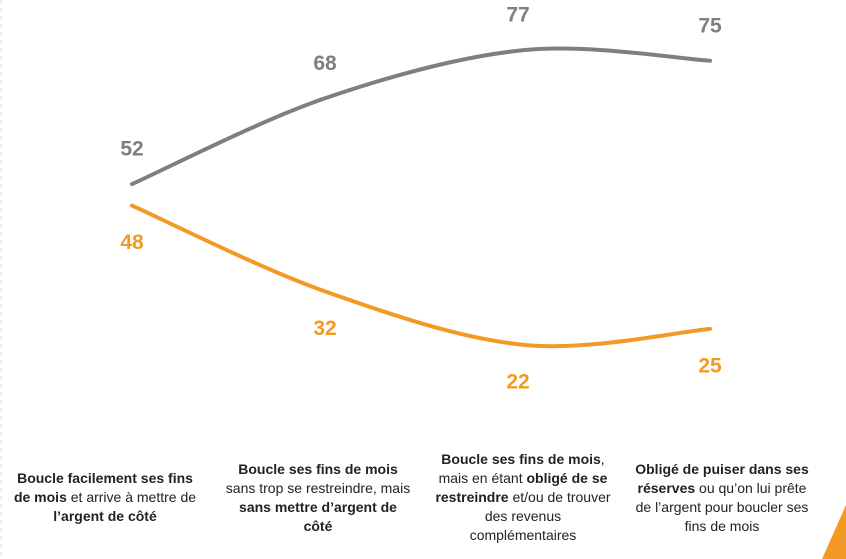  Describe the element at coordinates (318, 487) in the screenshot. I see `category-part: sans trop se restreindre, mais` at that location.